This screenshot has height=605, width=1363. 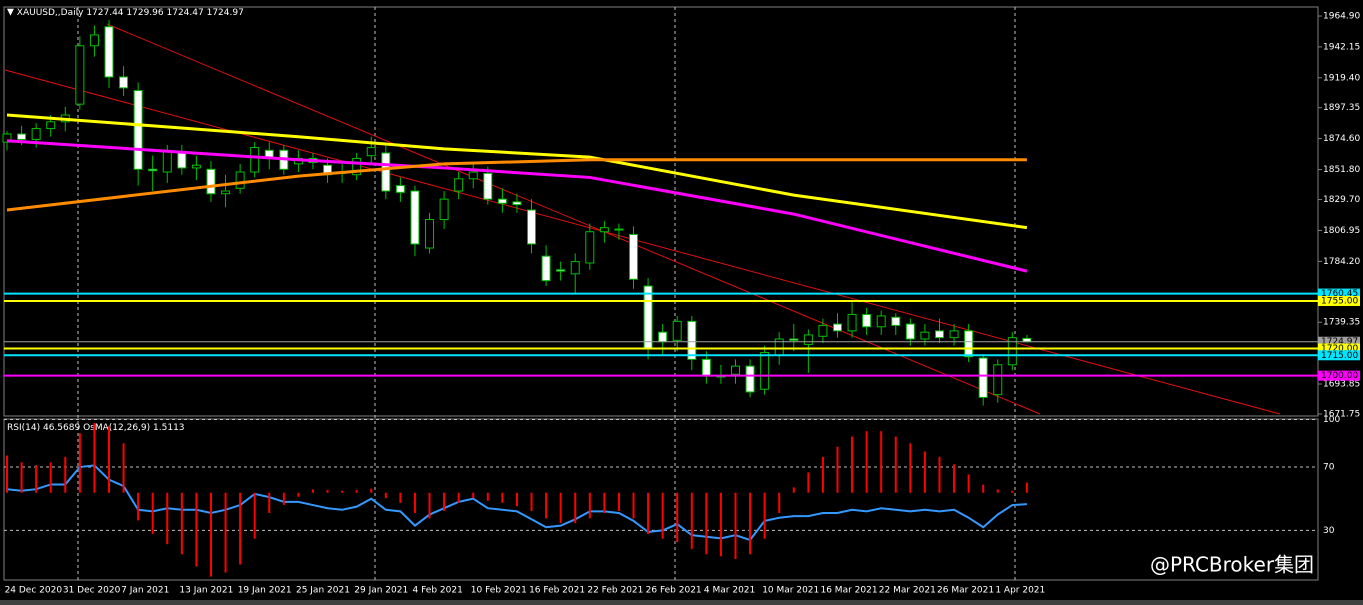 What do you see at coordinates (1341, 200) in the screenshot?
I see `y-tick-label: 1829.70` at bounding box center [1341, 200].